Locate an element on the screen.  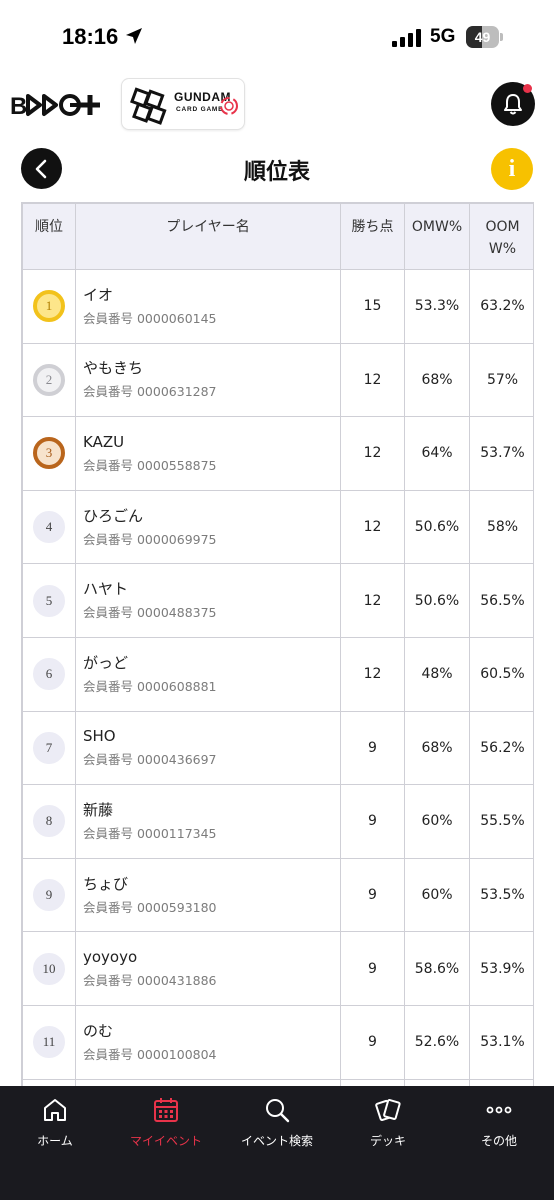
nav-home: ホーム is located at coordinates (55, 1126).